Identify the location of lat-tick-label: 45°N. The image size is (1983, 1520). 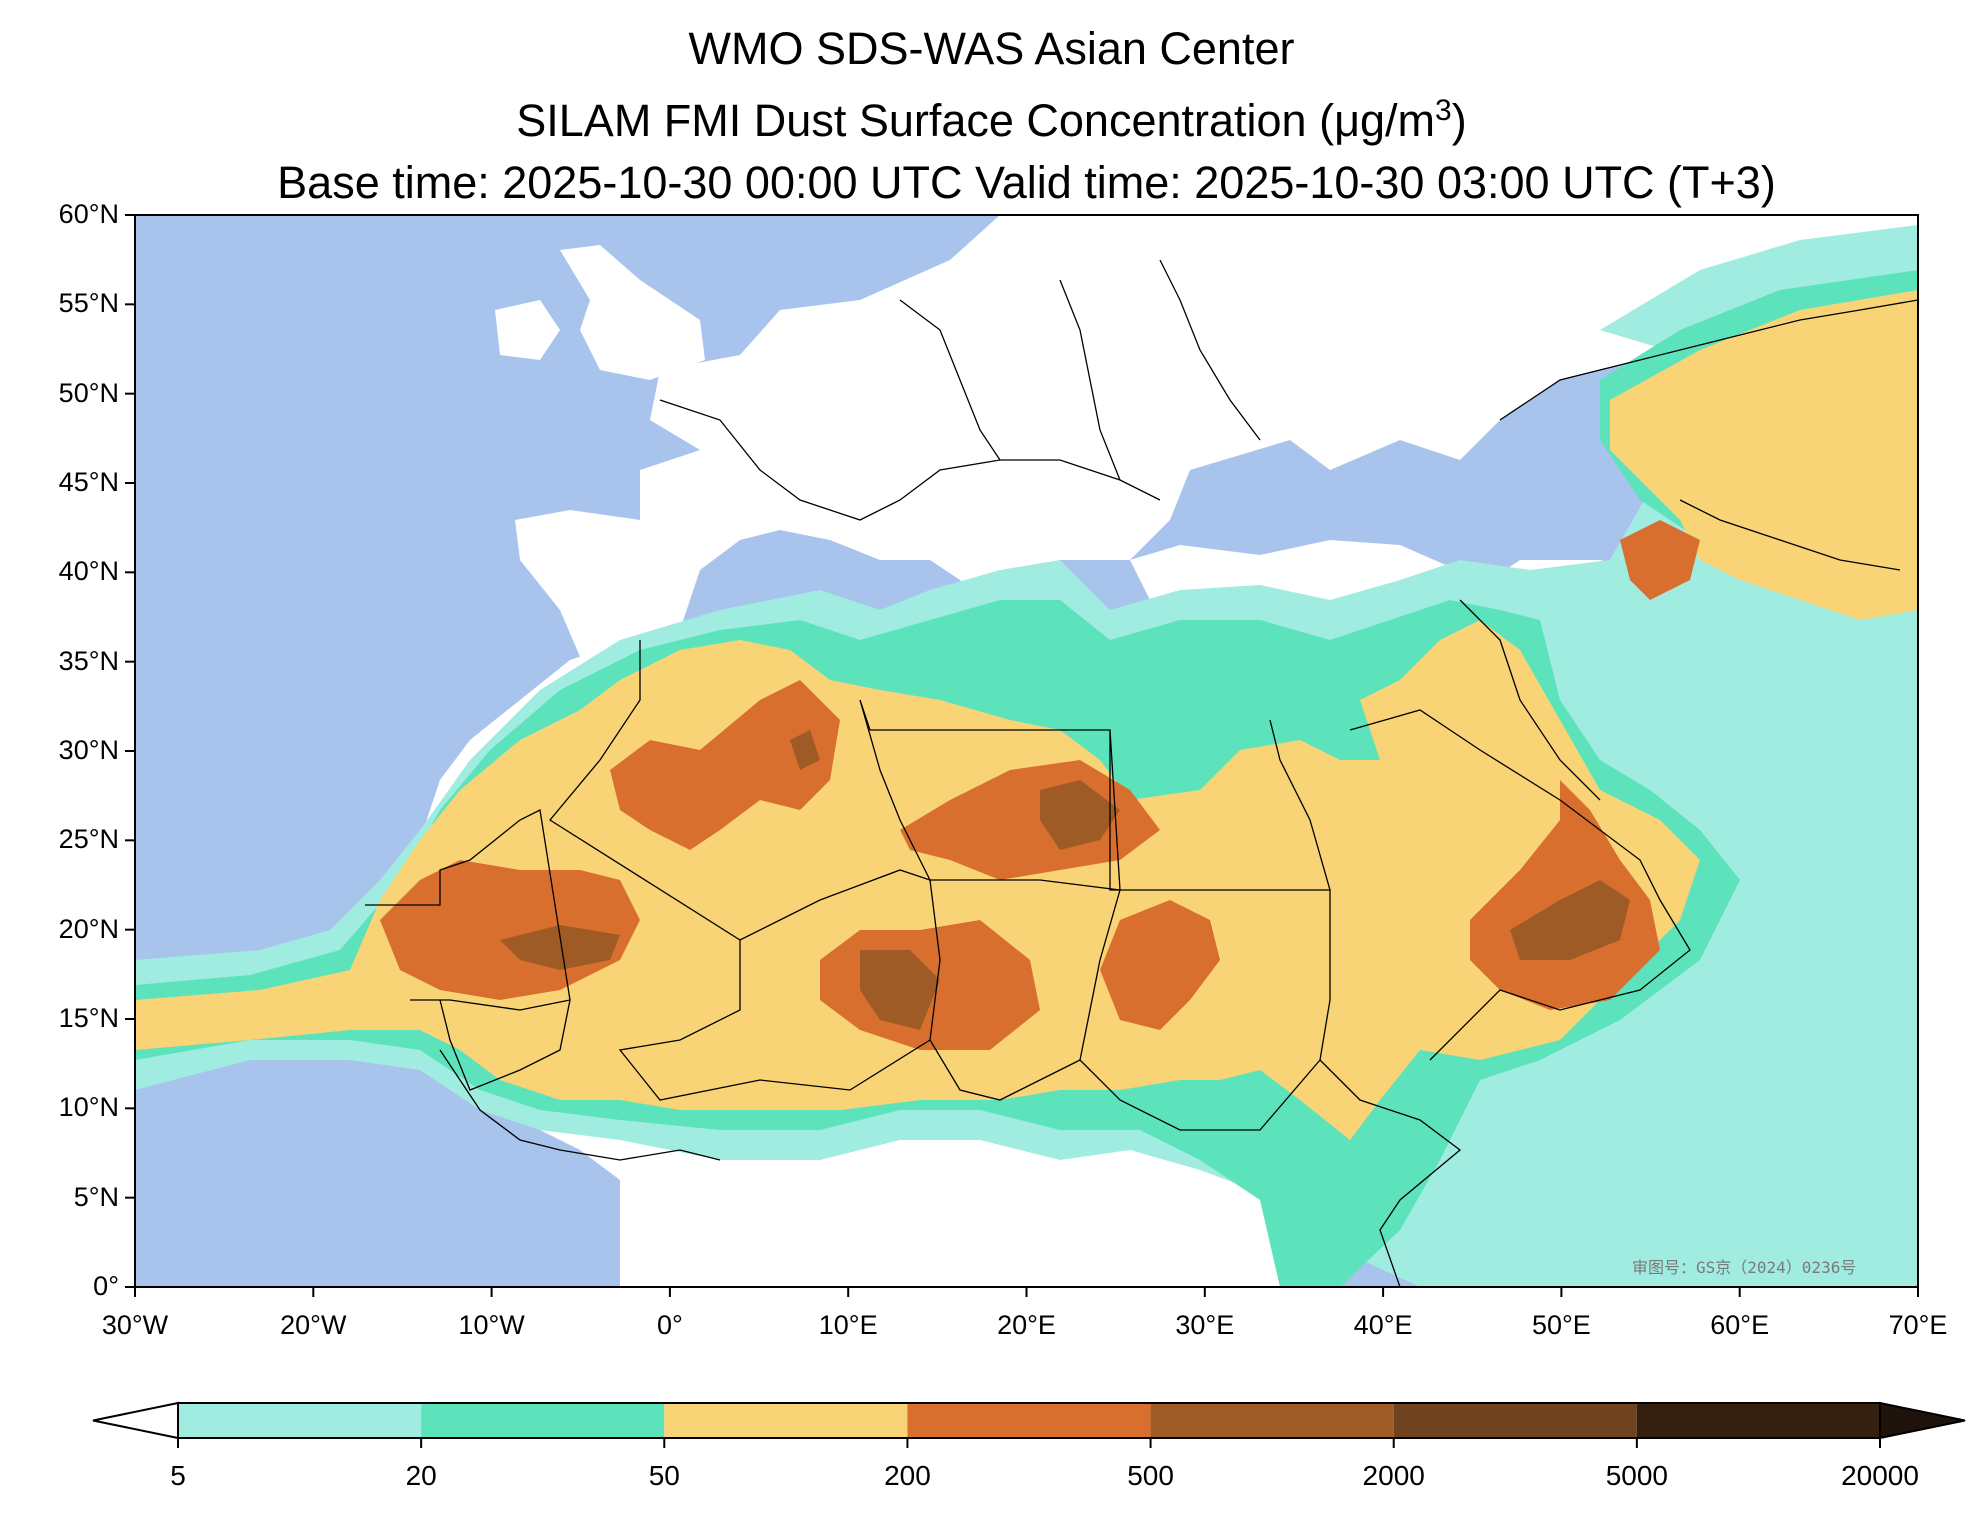
(88, 482).